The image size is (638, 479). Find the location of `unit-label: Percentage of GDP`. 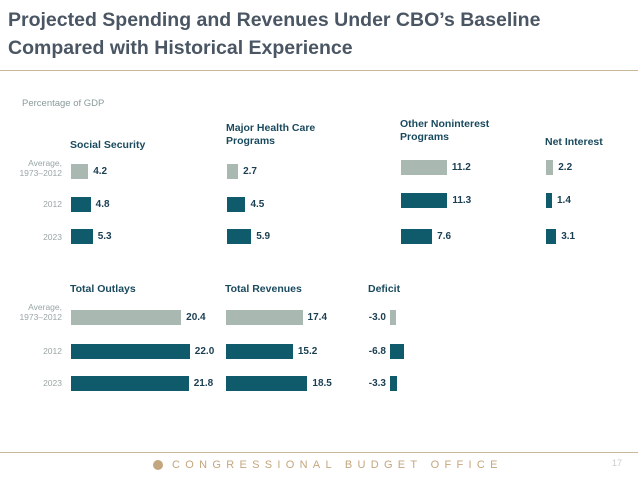

unit-label: Percentage of GDP is located at coordinates (63, 103).